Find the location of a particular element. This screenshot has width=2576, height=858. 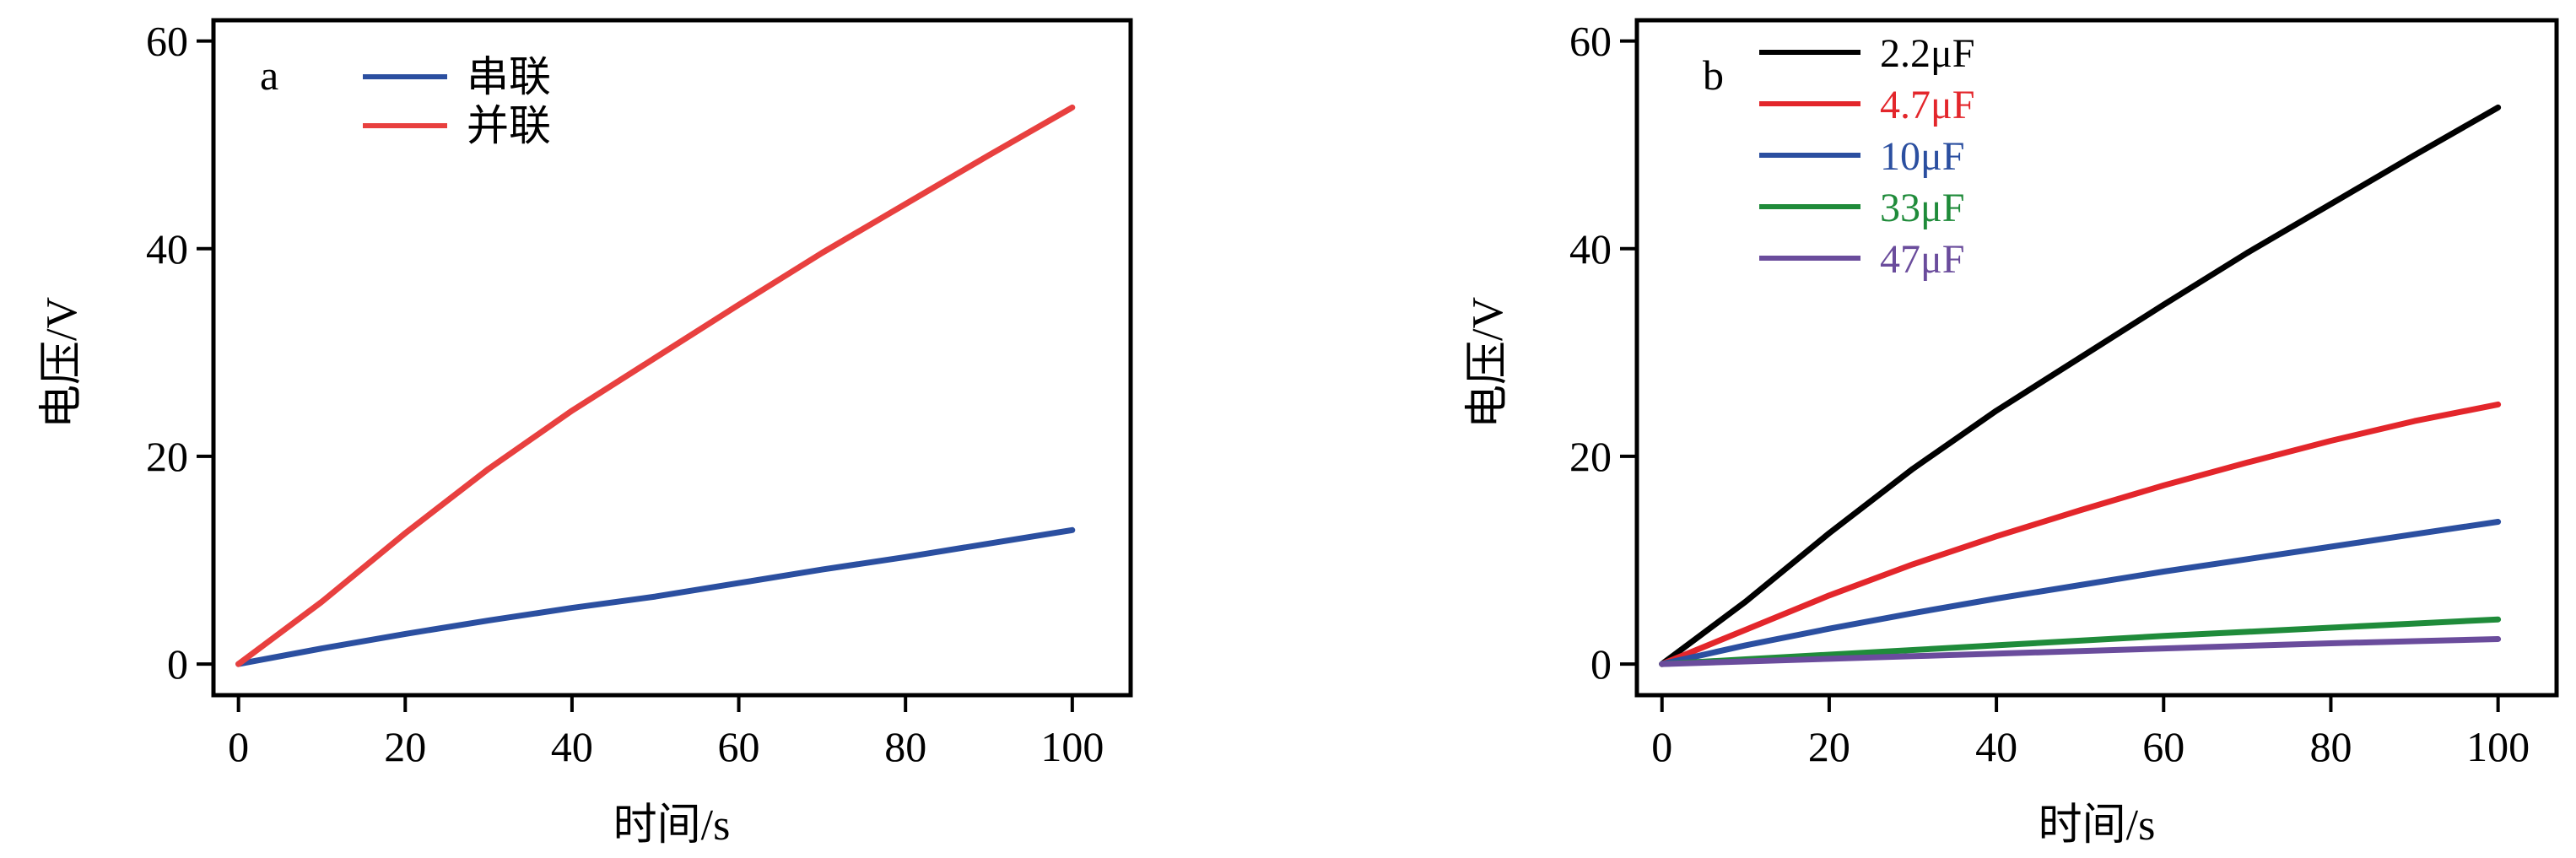

legend-label: 33μF is located at coordinates (1922, 208).